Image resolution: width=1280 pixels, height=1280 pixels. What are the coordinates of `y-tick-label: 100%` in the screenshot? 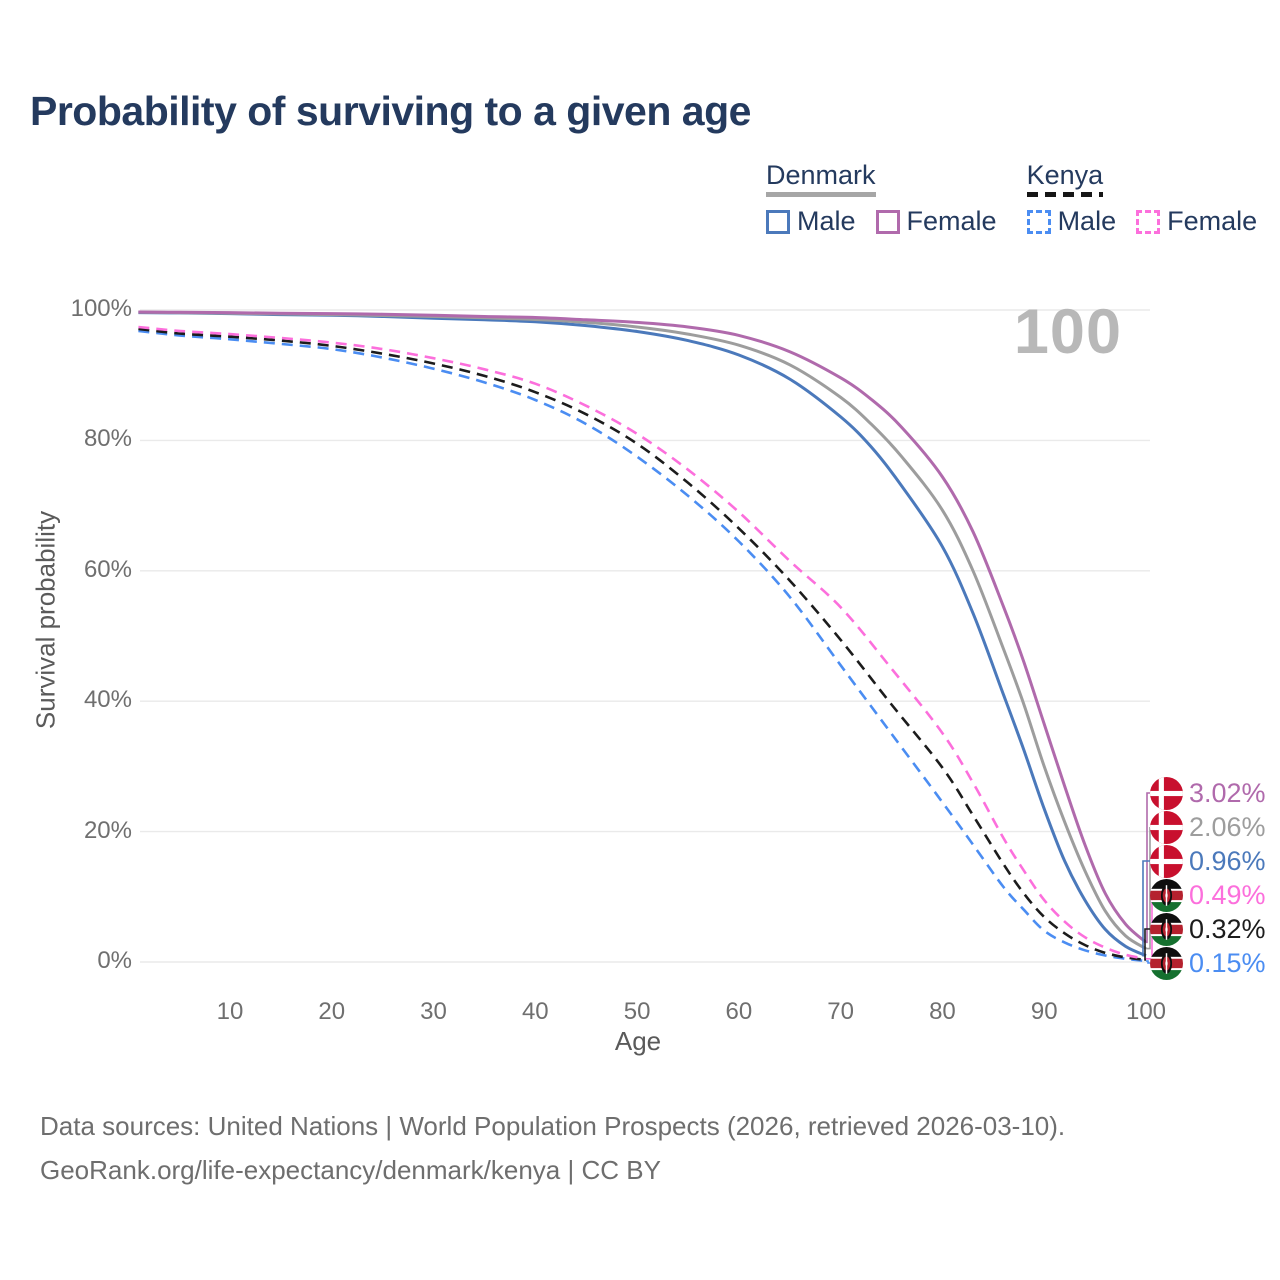 It's located at (101, 308).